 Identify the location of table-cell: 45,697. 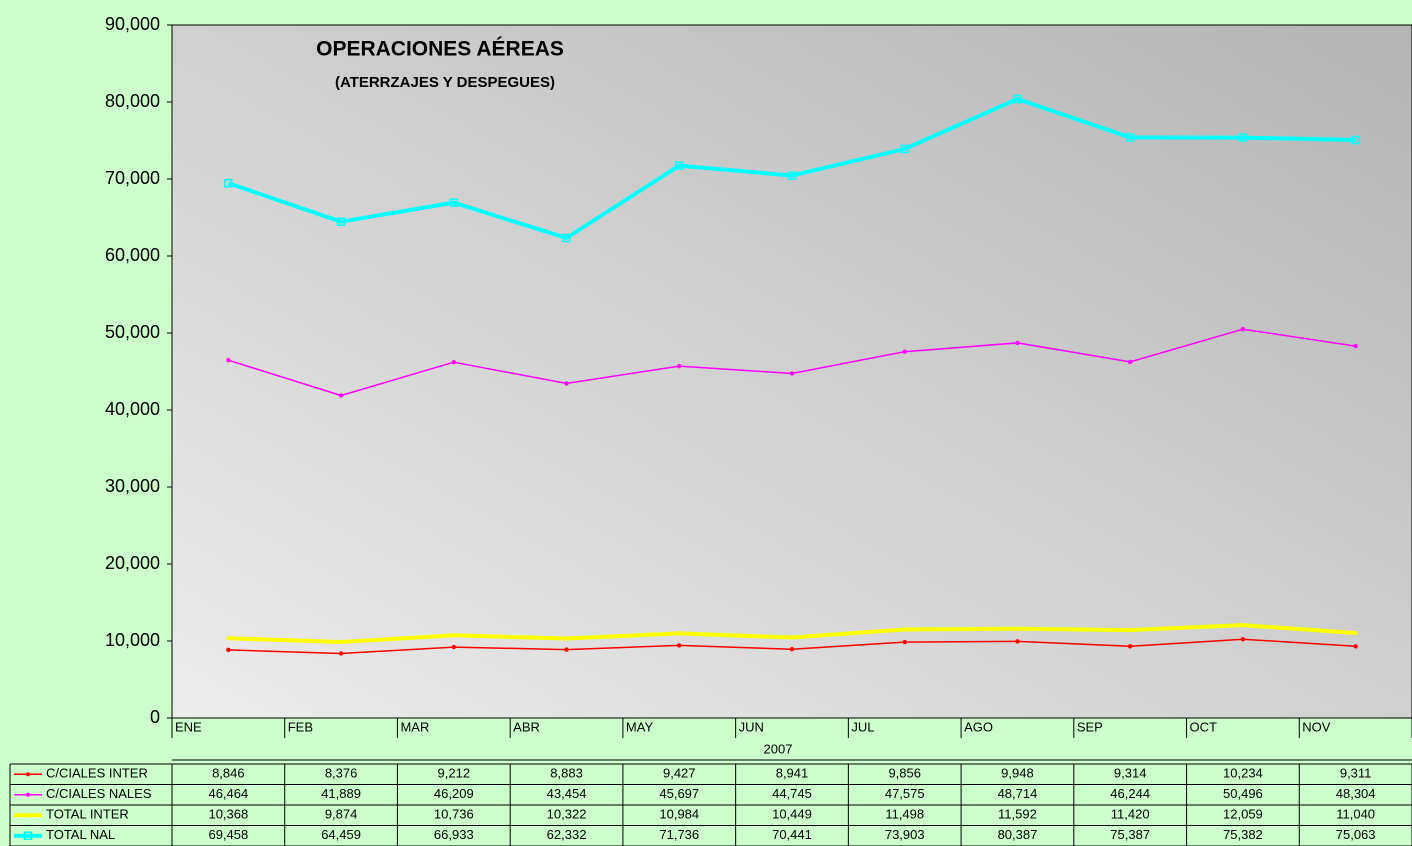
(679, 793).